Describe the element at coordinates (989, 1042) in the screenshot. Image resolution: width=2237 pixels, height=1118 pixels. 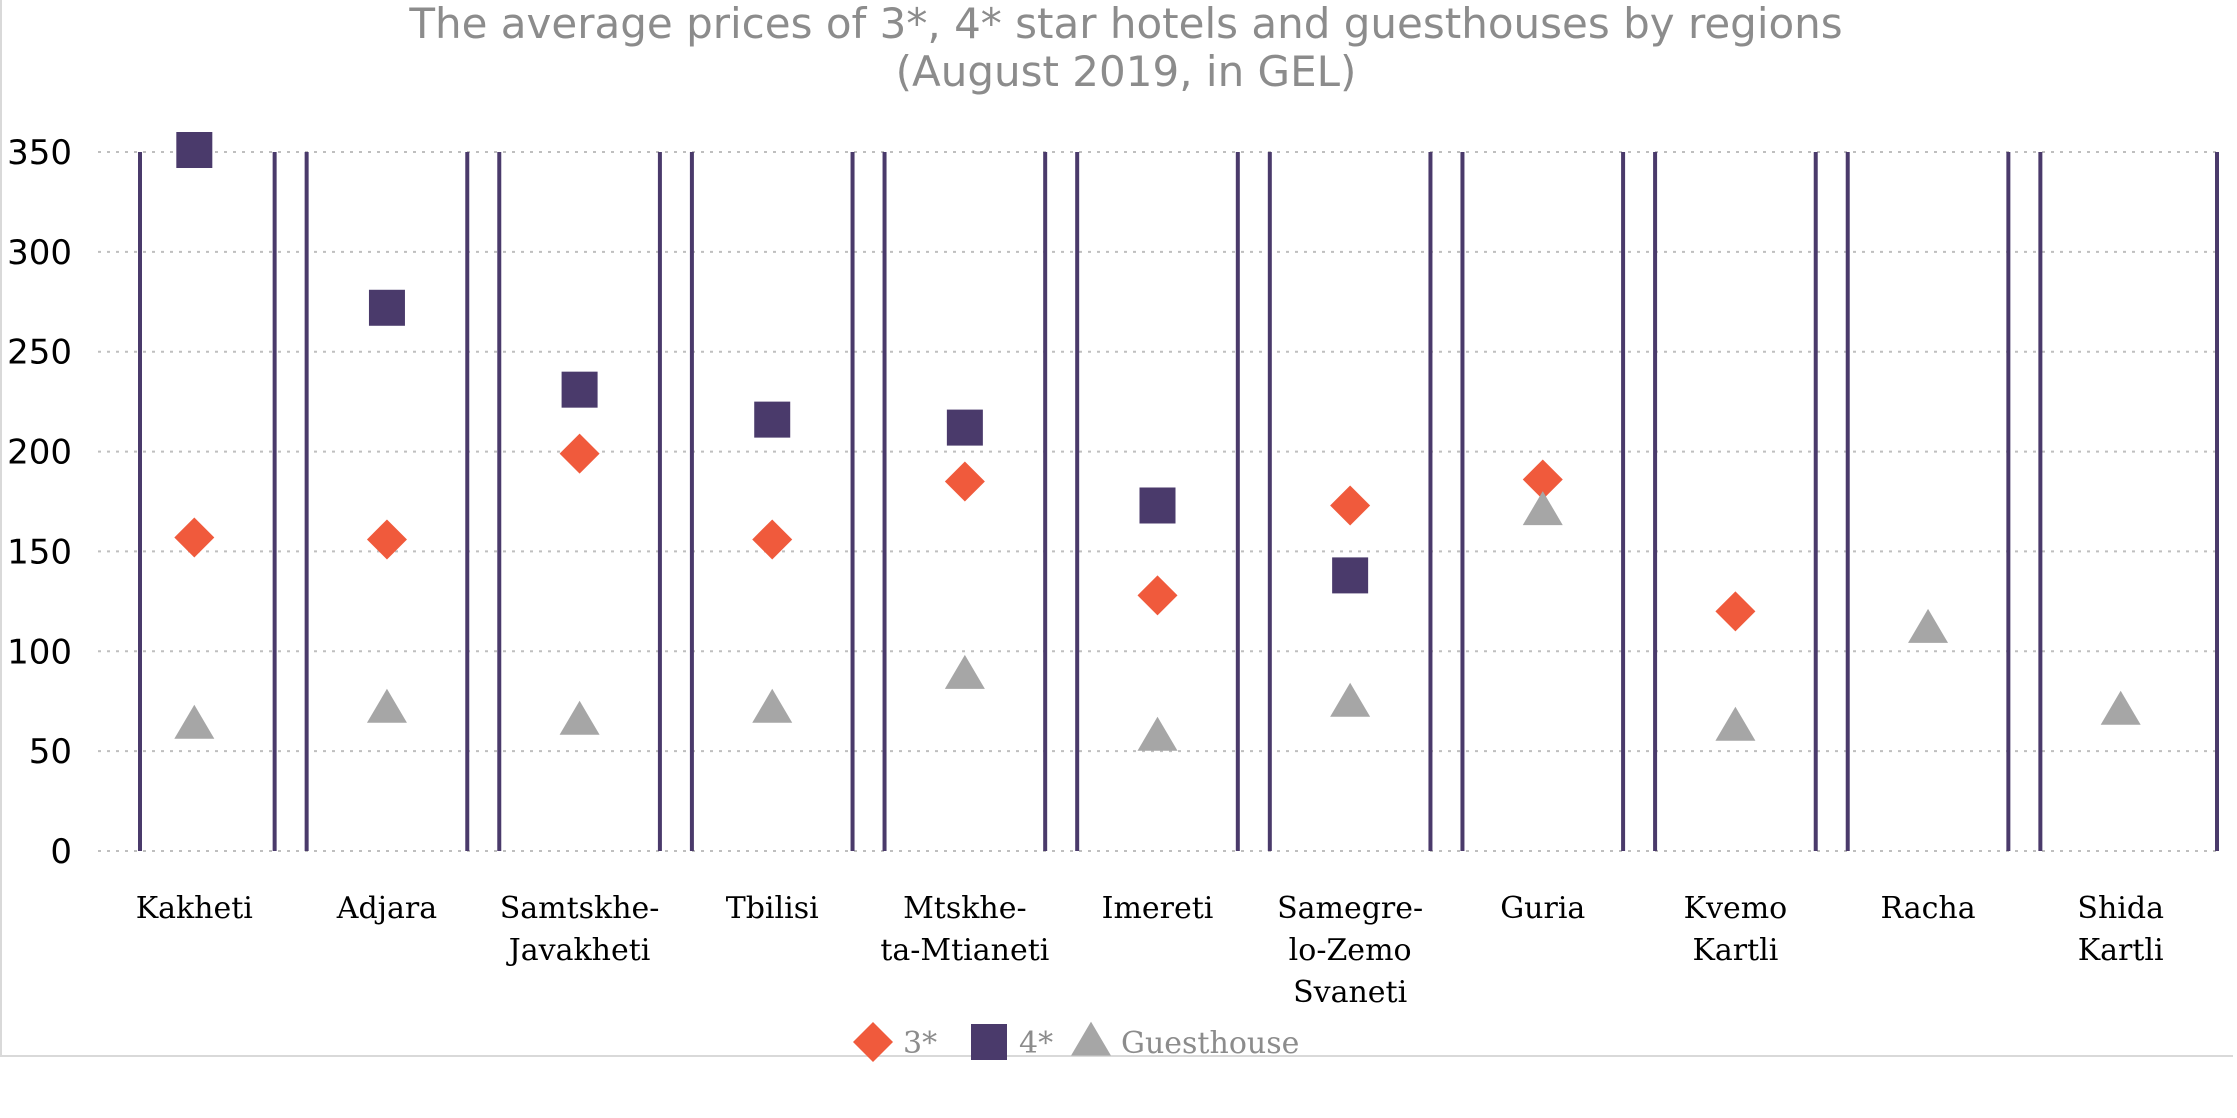
I see `legend-marker-square` at that location.